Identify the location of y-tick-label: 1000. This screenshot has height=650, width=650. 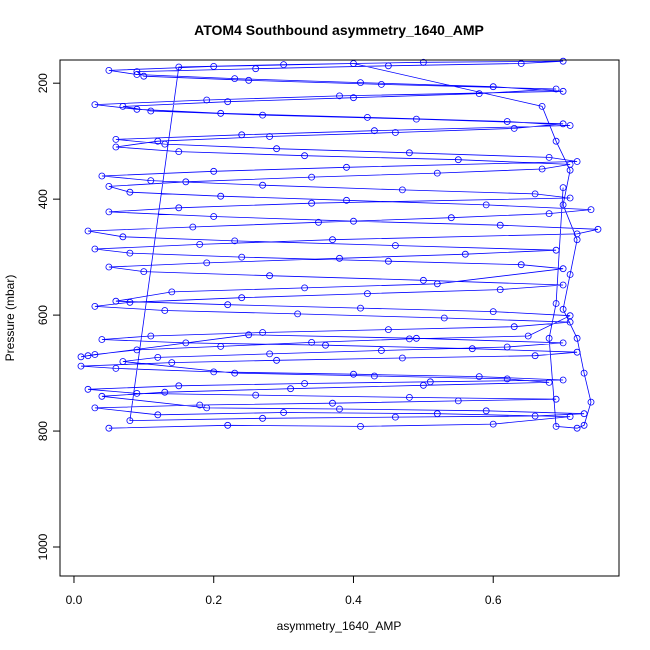
(43, 546).